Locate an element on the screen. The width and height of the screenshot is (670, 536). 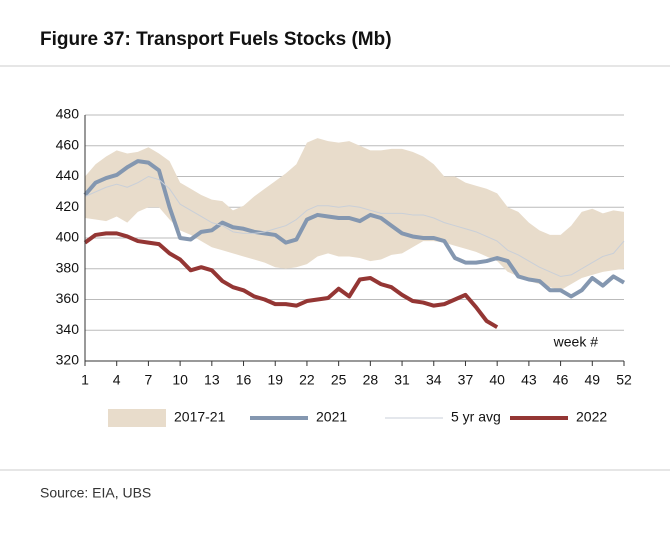
line is located at coordinates (291, 280).